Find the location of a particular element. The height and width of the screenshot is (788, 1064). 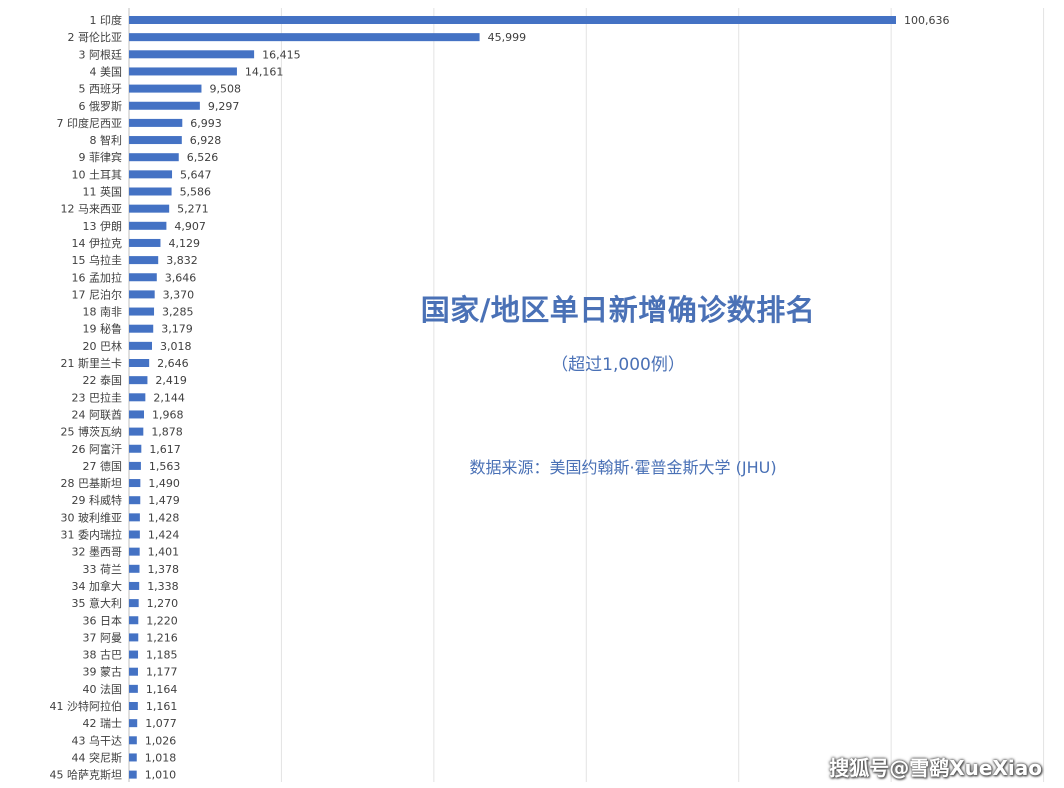

data-label: 3,370 is located at coordinates (179, 294).